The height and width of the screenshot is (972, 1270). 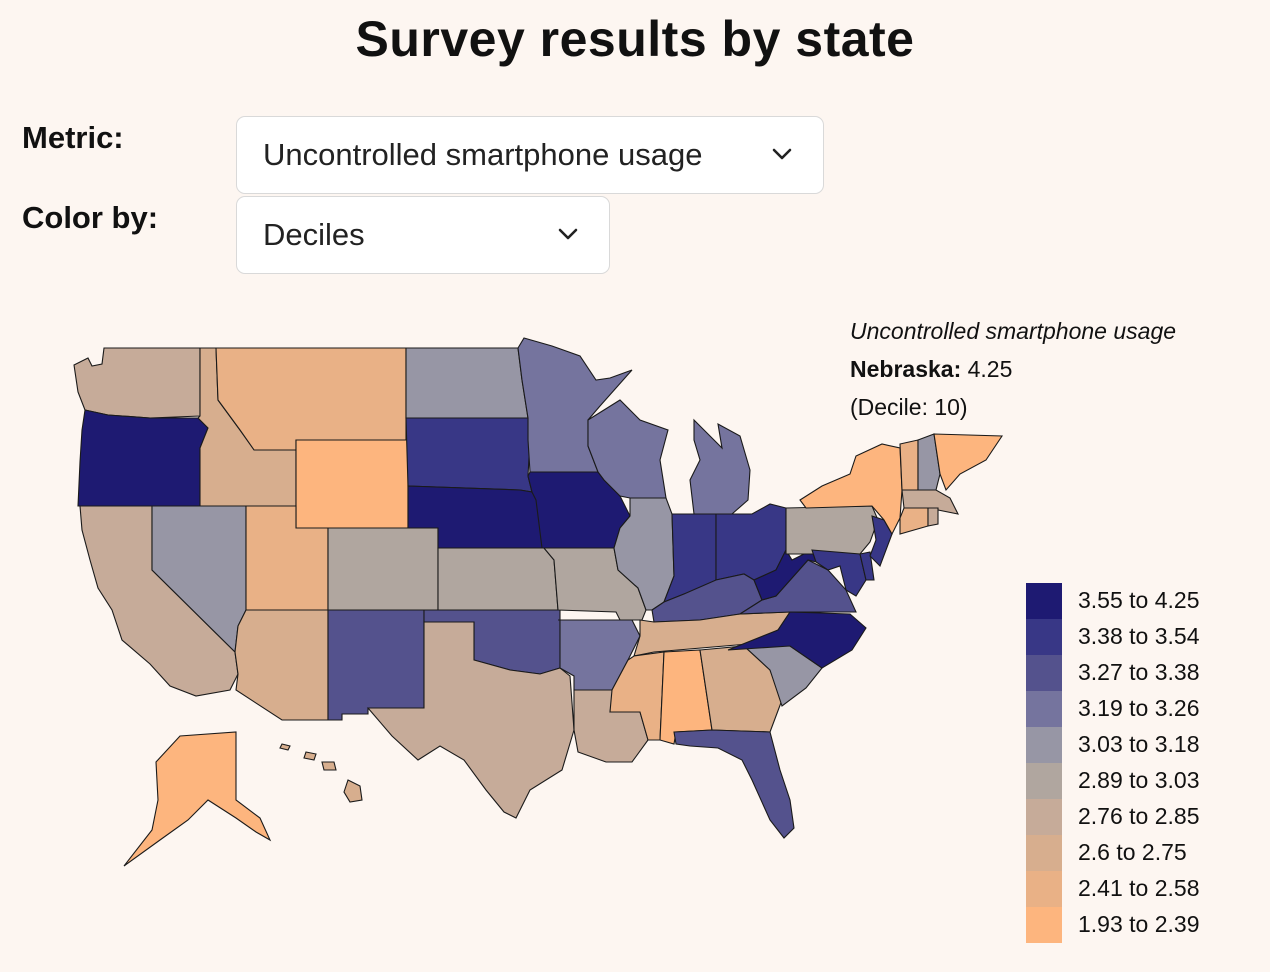 What do you see at coordinates (720, 466) in the screenshot?
I see `state-michigan` at bounding box center [720, 466].